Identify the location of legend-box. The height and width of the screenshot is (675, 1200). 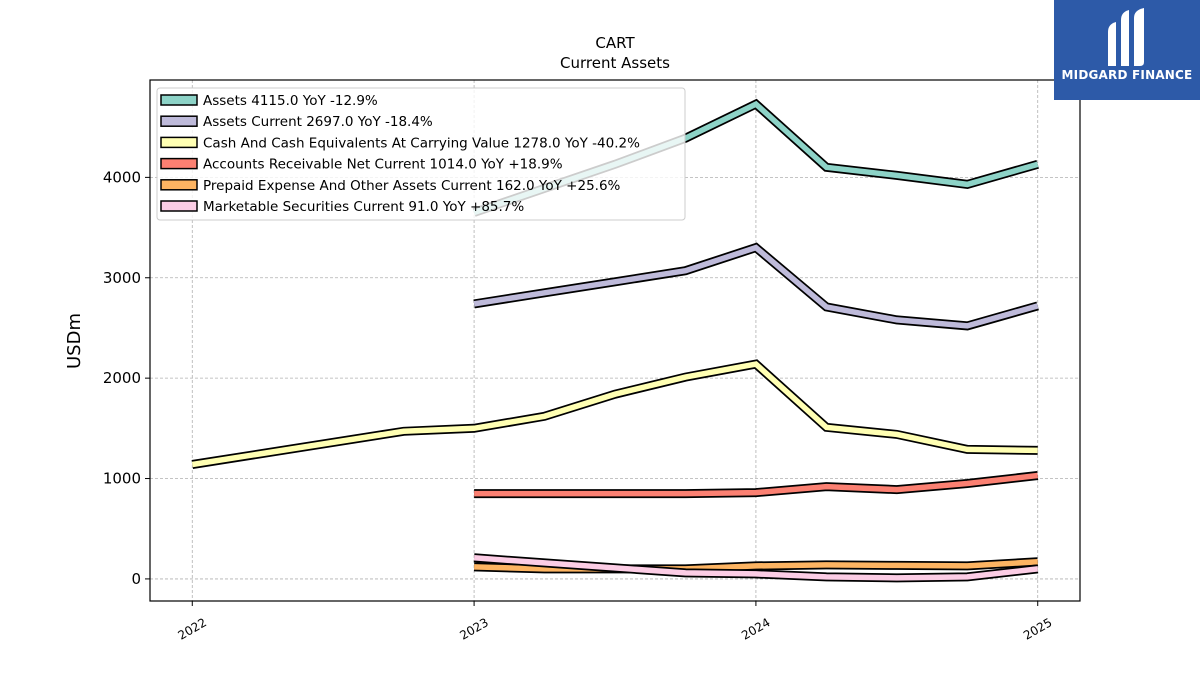
(421, 154).